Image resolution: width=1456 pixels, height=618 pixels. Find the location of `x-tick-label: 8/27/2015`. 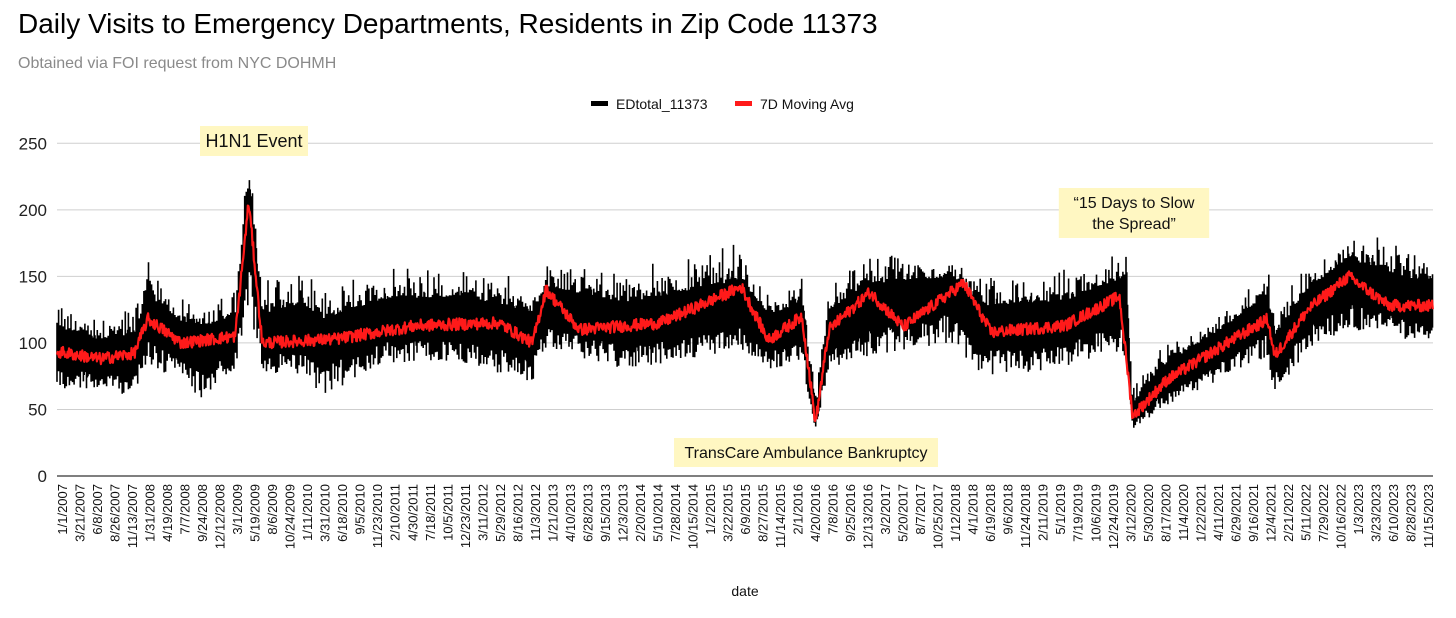

x-tick-label: 8/27/2015 is located at coordinates (763, 513).